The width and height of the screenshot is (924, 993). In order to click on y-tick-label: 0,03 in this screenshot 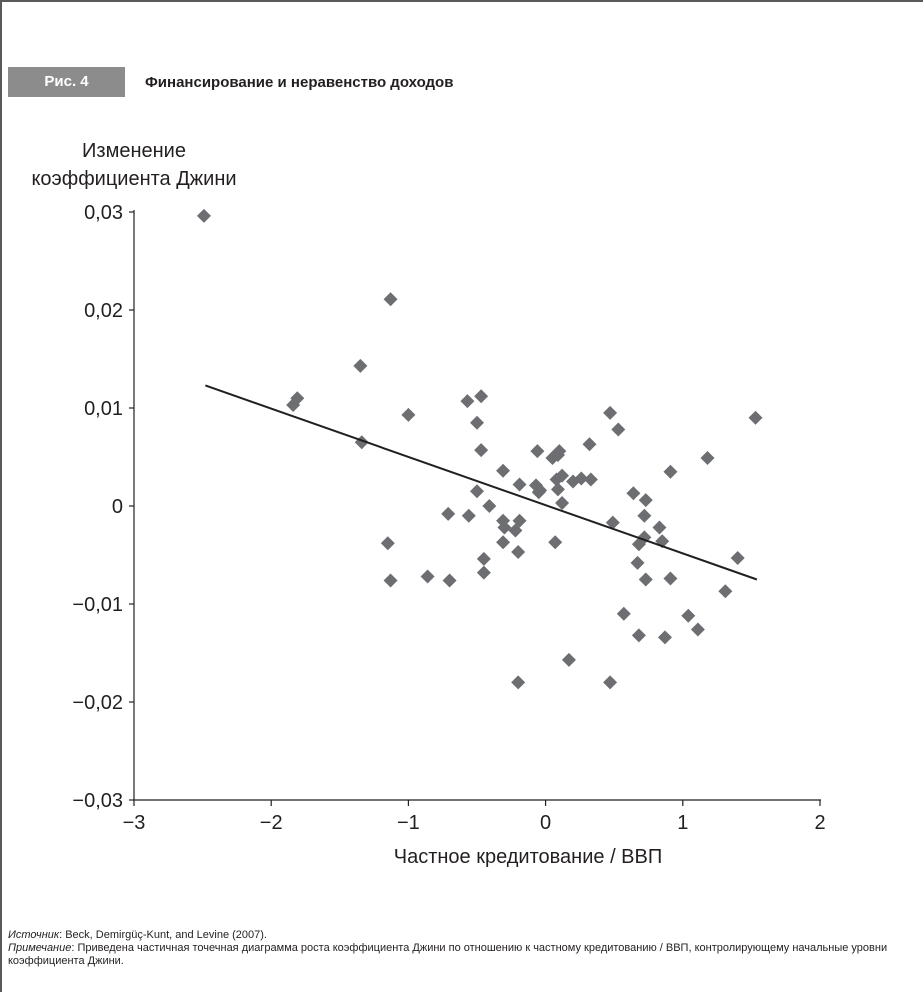, I will do `click(103, 213)`.